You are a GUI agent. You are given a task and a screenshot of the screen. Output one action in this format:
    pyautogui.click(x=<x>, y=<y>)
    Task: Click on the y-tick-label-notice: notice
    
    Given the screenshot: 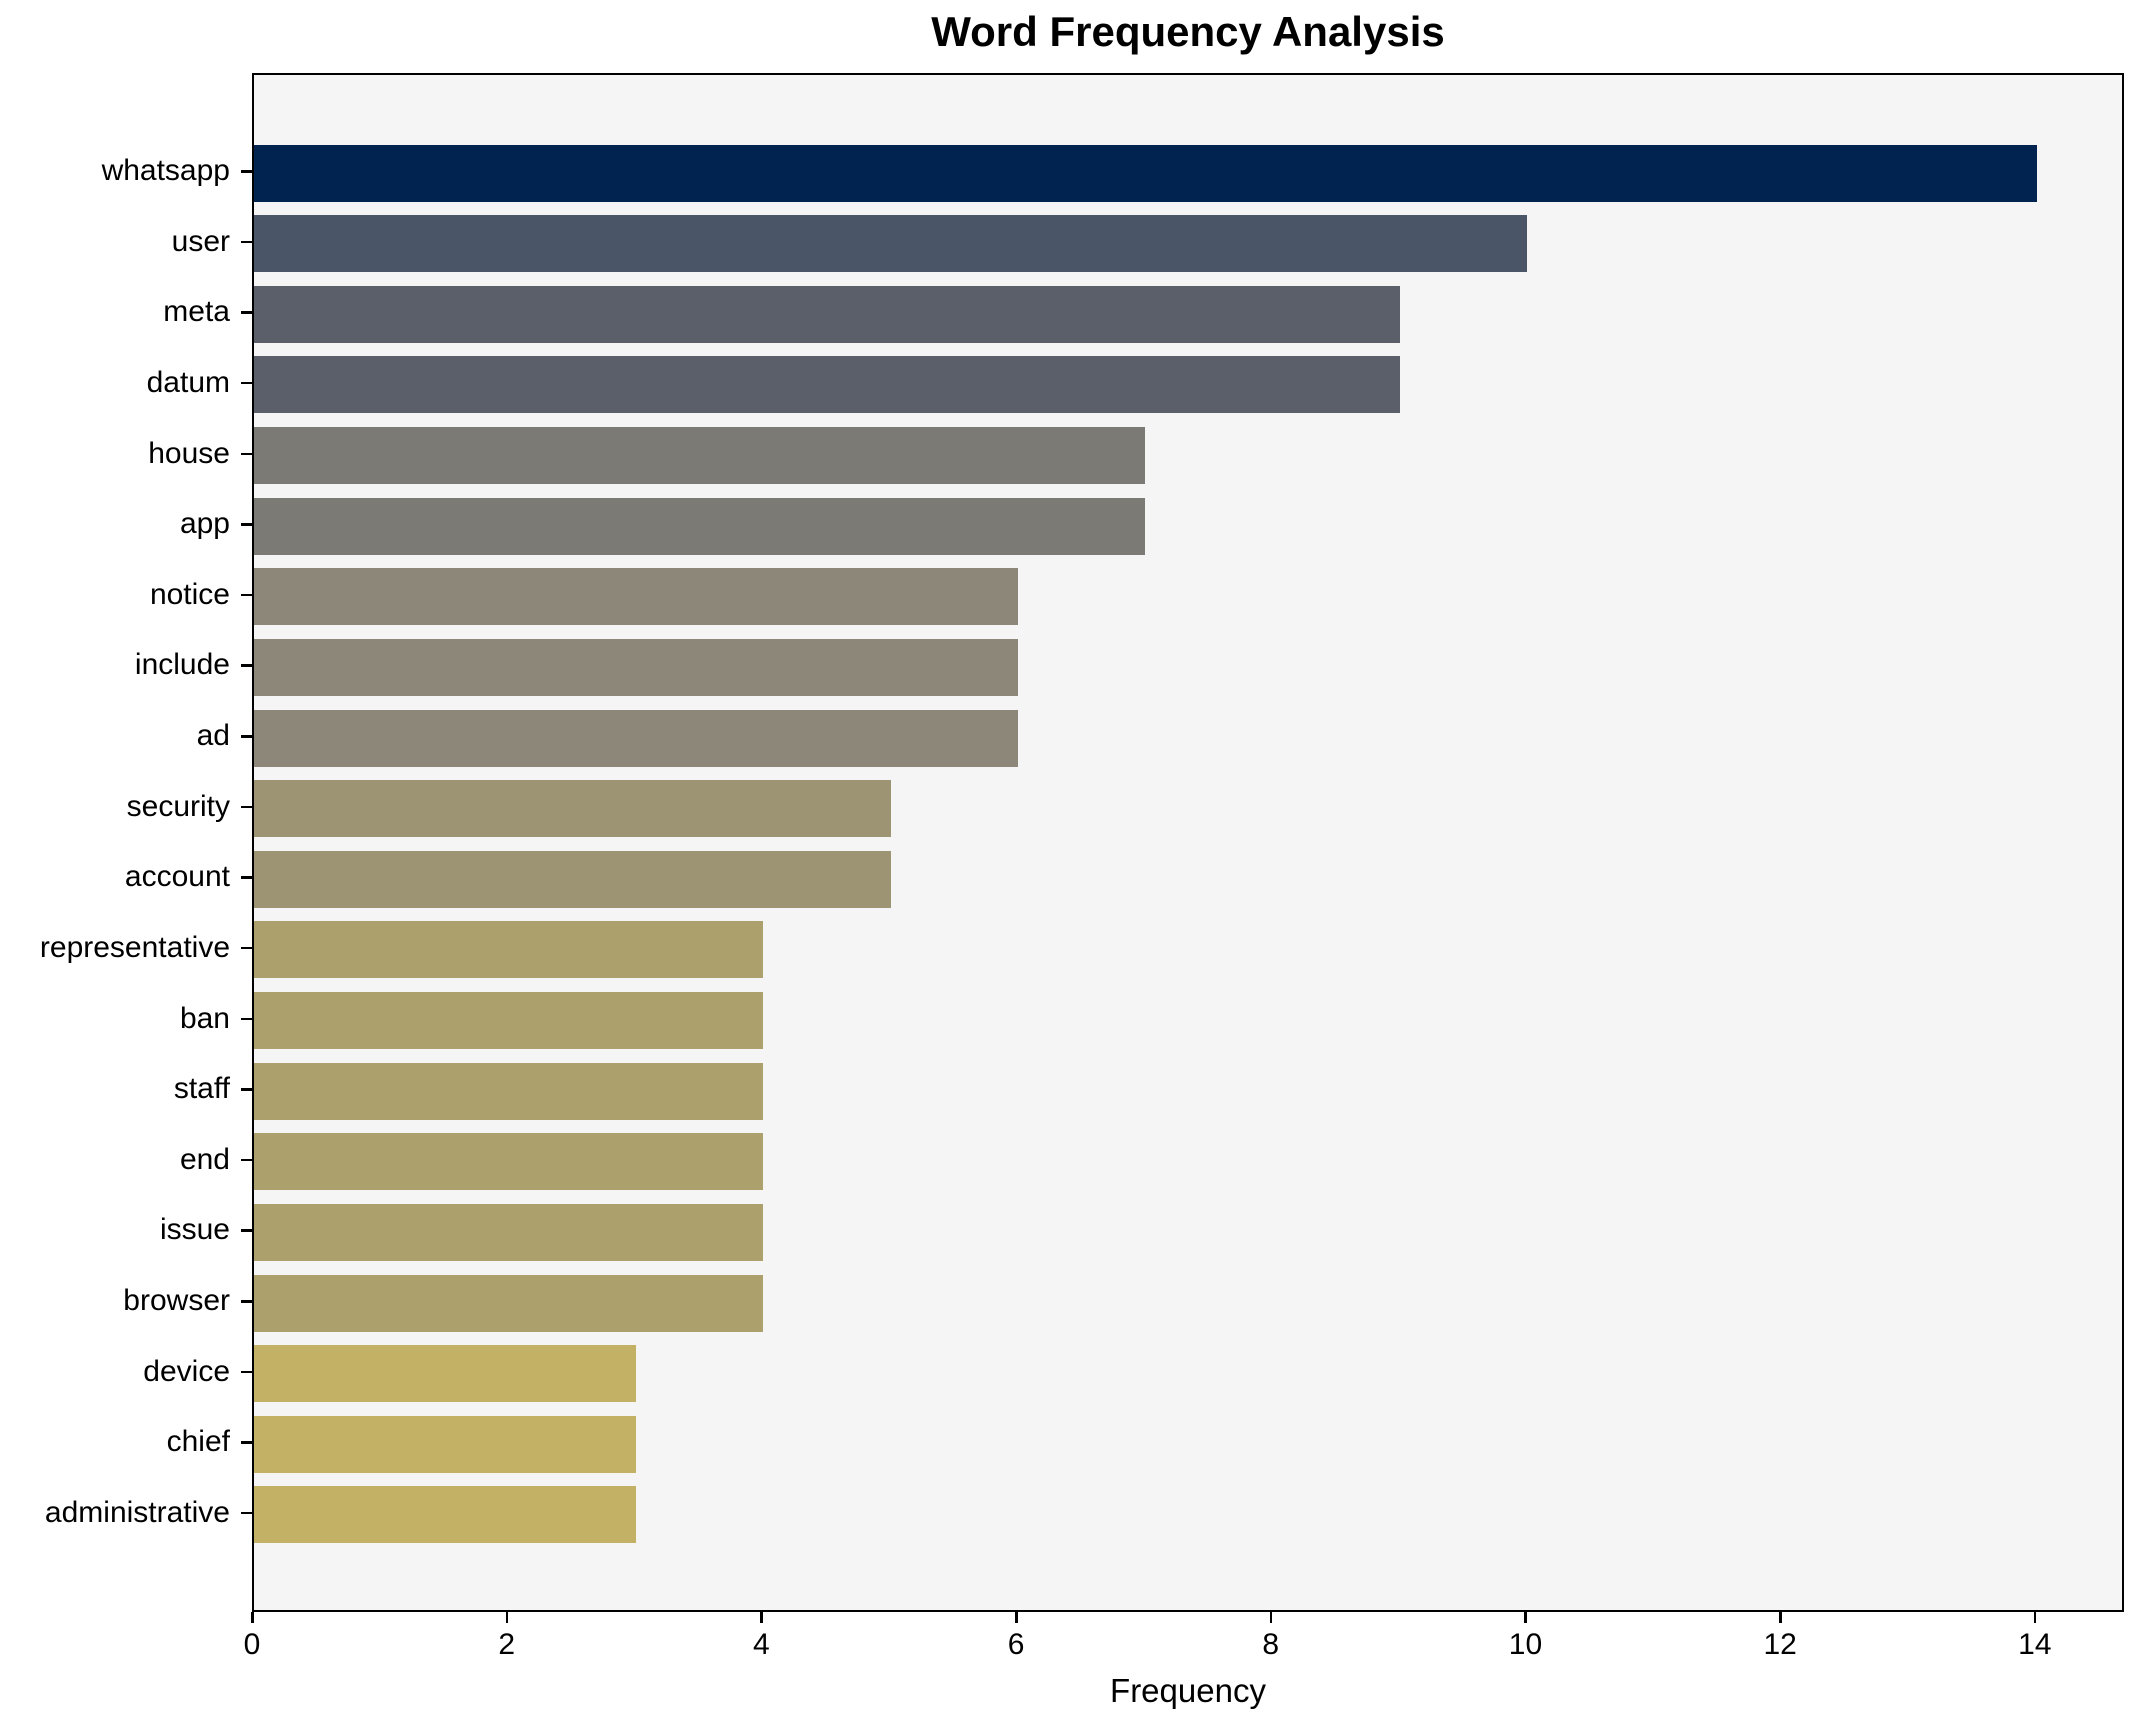 What is the action you would take?
    pyautogui.click(x=189, y=594)
    